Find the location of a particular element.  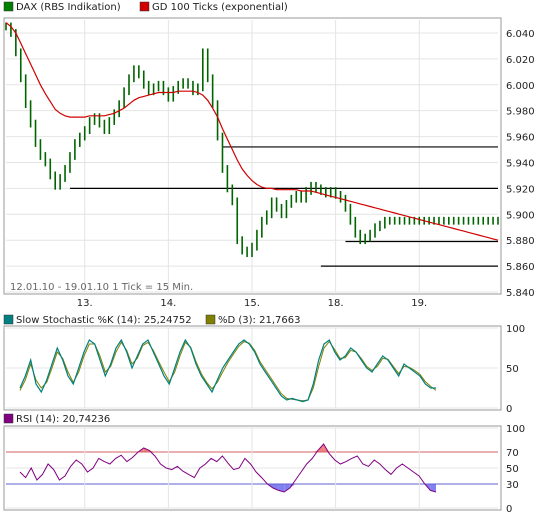

price-y-tick-label: 6.020 is located at coordinates (520, 60).